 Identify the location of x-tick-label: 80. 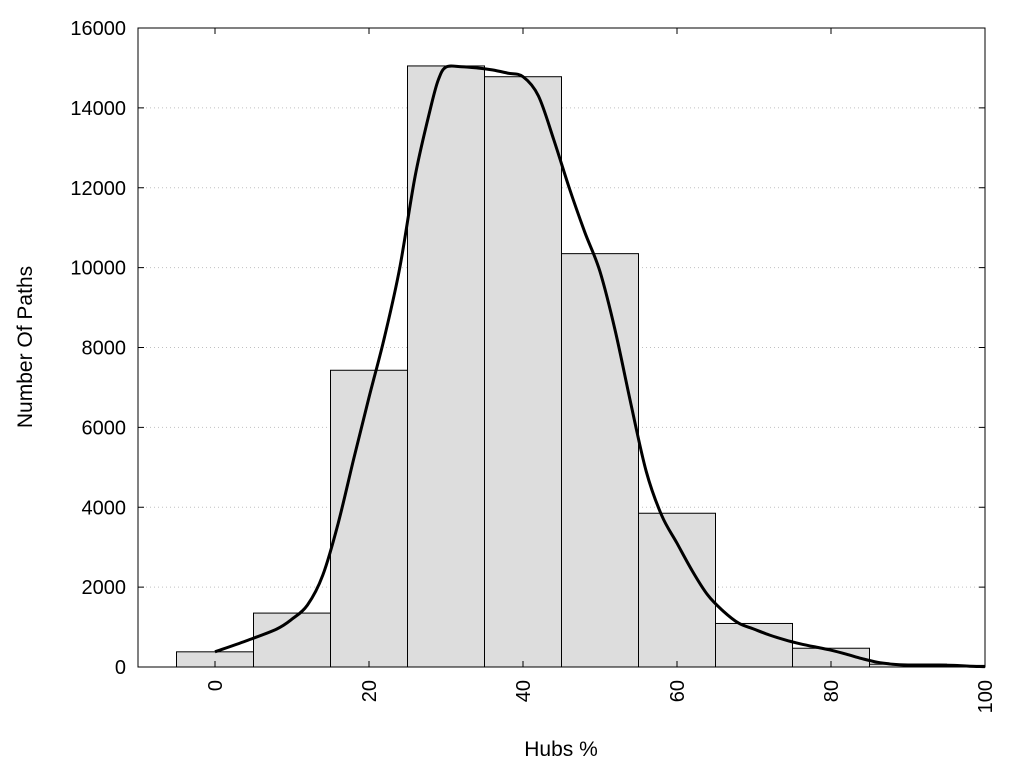
(832, 691).